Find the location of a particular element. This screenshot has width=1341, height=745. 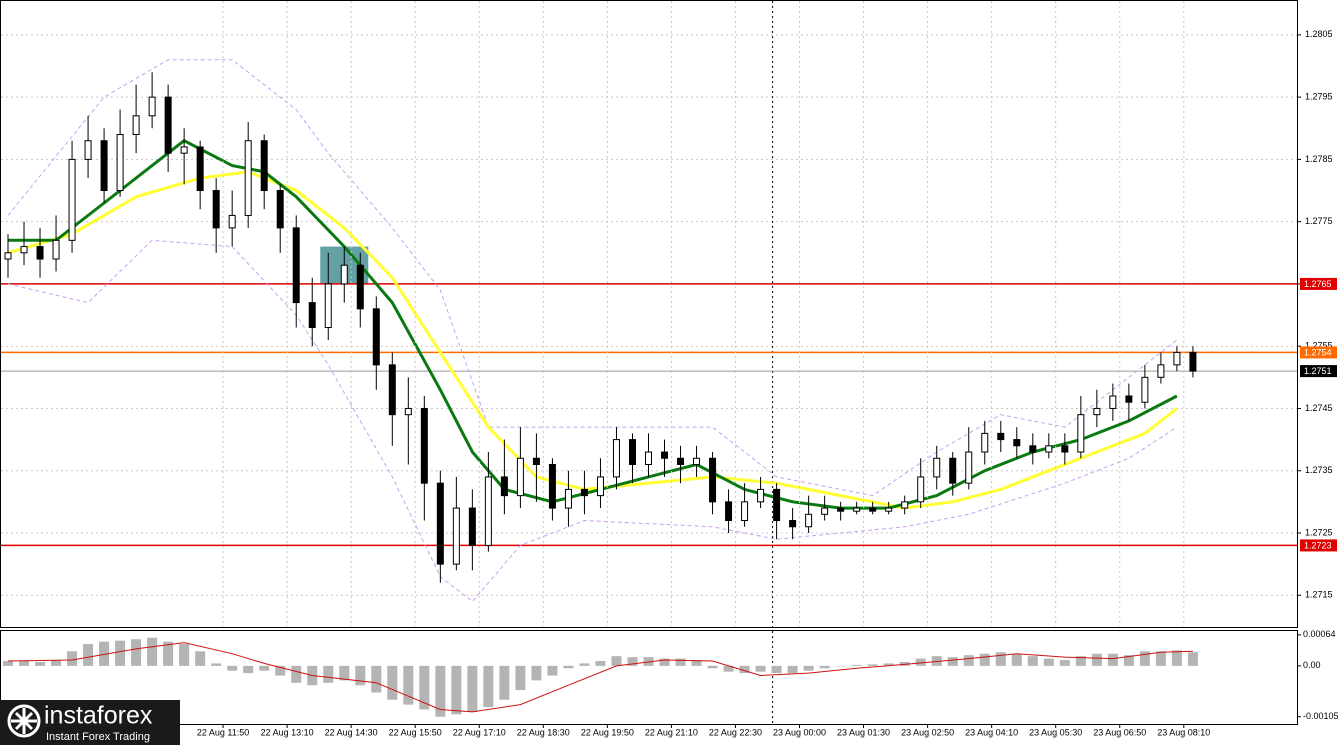

x-tick-label: 22 Aug 18:30 is located at coordinates (543, 732).